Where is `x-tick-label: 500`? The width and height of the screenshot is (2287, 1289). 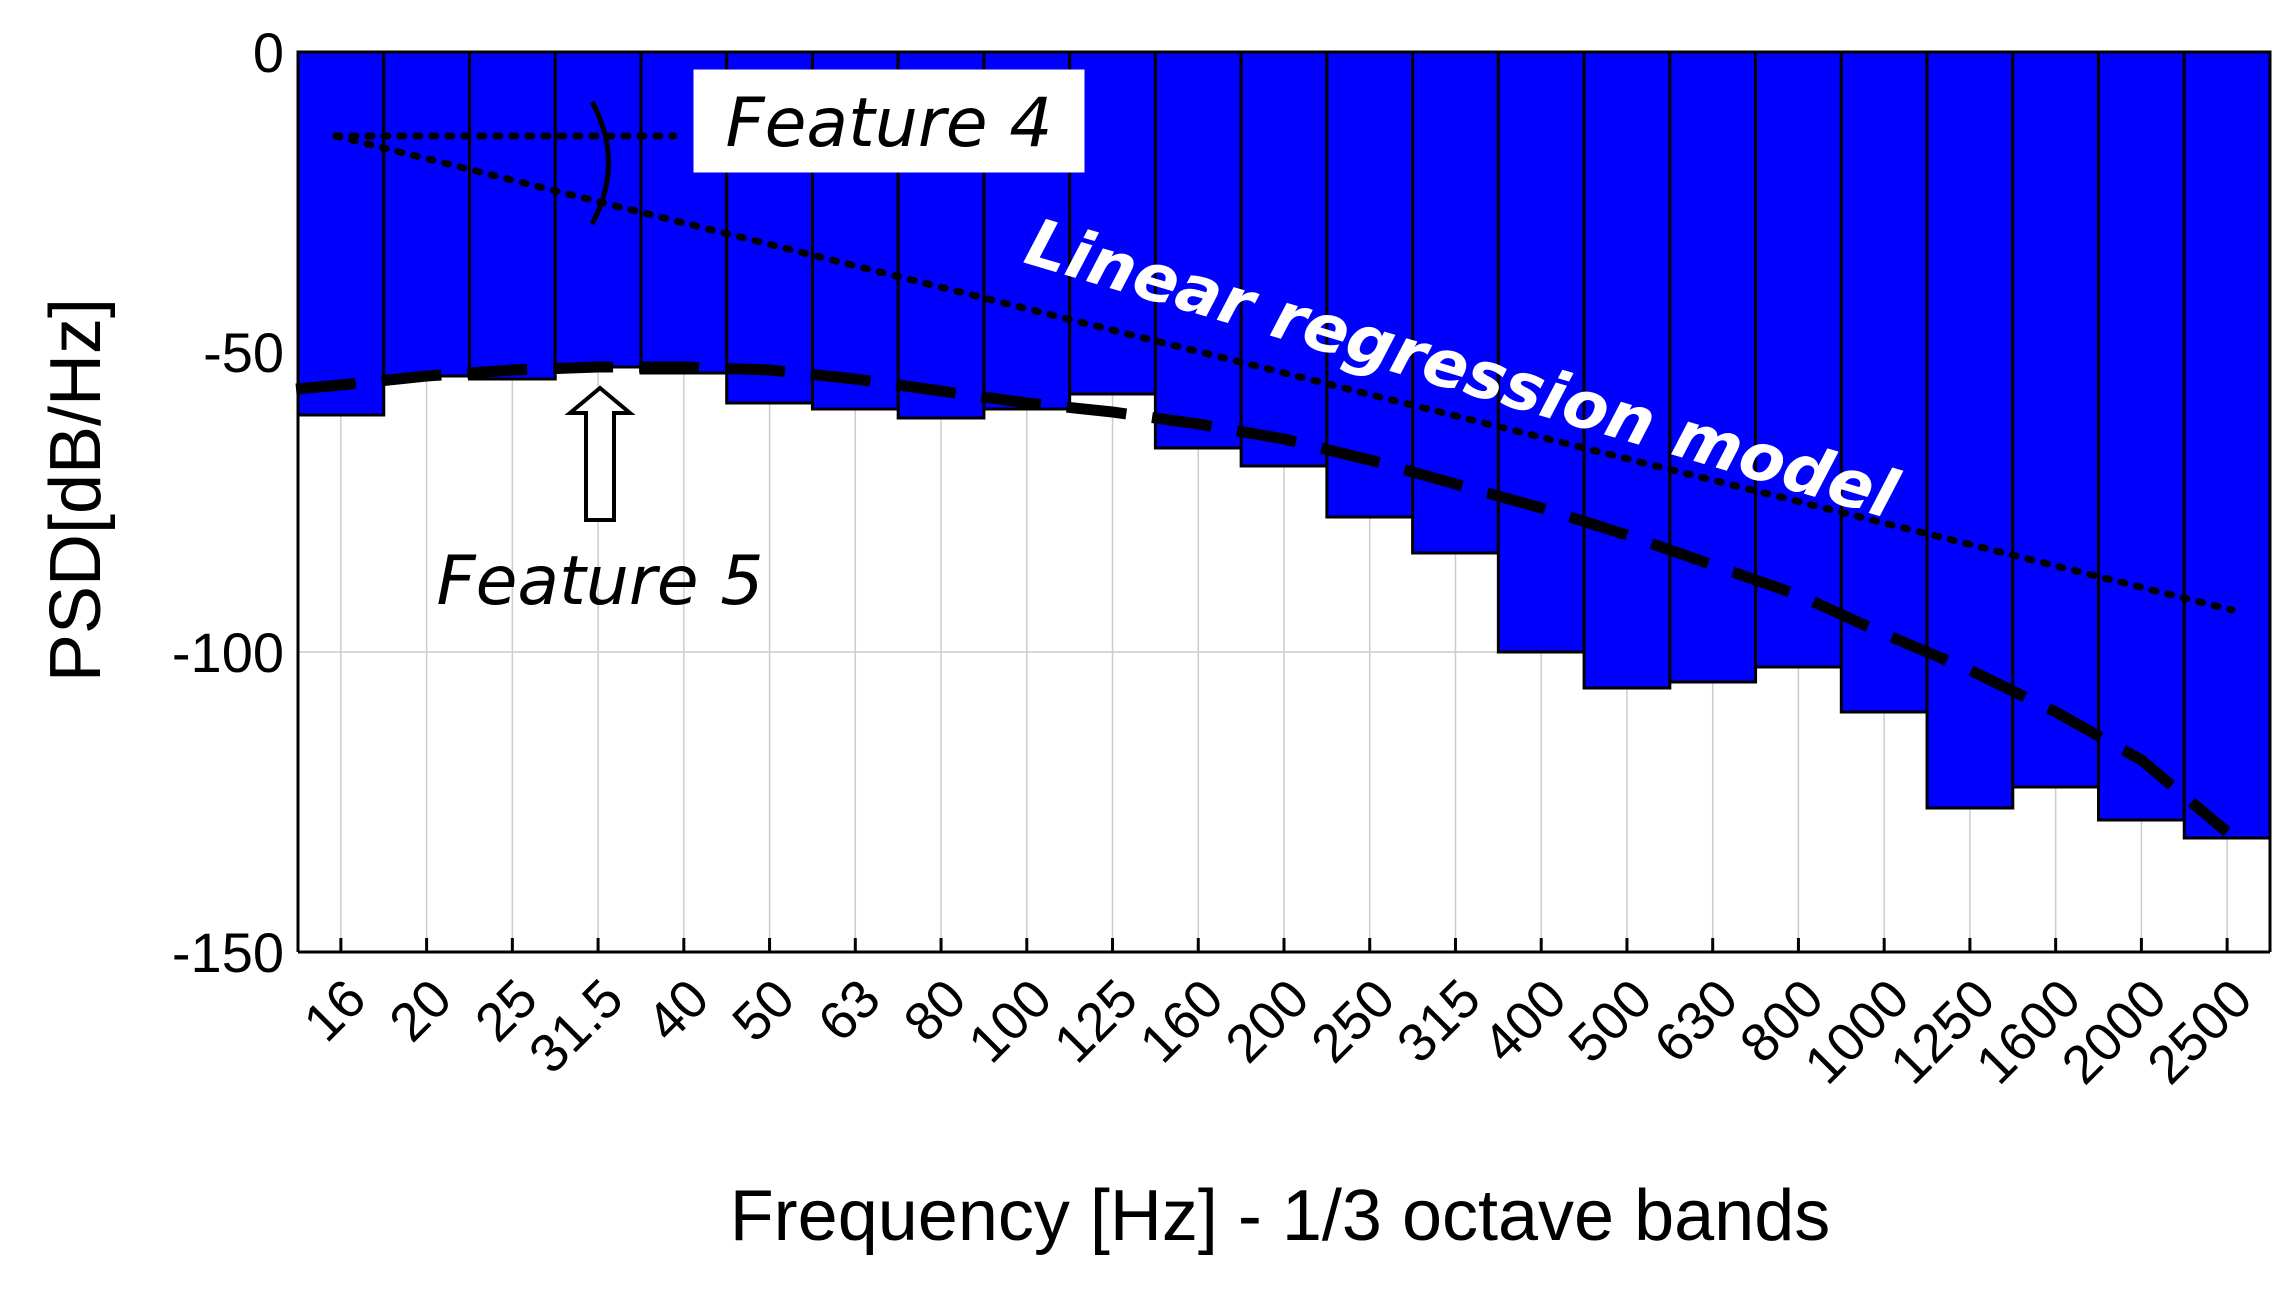 x-tick-label: 500 is located at coordinates (1610, 1021).